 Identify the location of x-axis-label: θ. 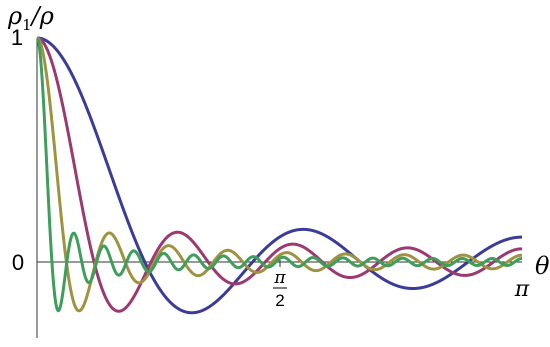
(542, 266).